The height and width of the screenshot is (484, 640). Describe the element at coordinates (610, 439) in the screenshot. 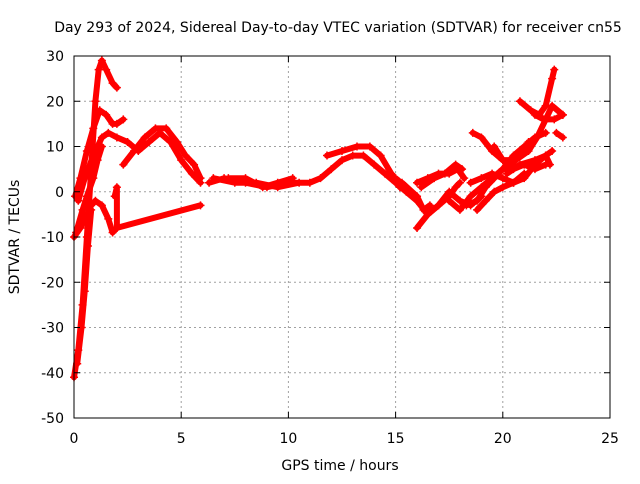

I see `x-tick-label: 25` at that location.